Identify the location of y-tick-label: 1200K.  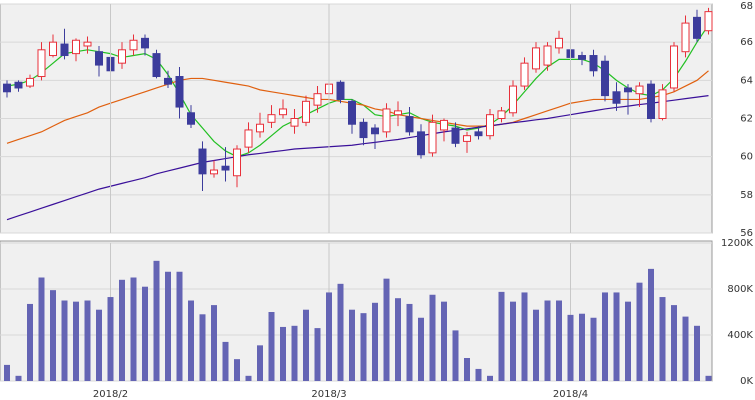
(737, 243).